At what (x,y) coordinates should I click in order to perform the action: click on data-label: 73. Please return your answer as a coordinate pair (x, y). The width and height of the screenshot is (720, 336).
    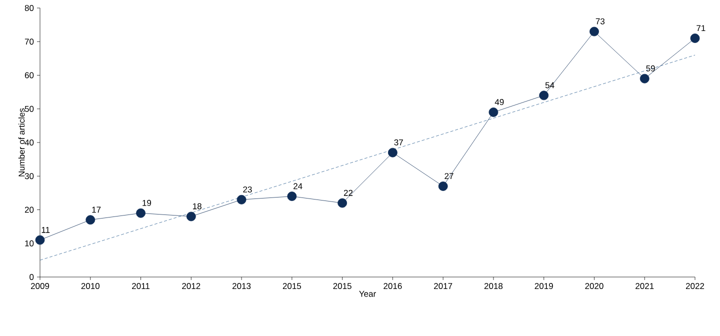
    Looking at the image, I should click on (600, 21).